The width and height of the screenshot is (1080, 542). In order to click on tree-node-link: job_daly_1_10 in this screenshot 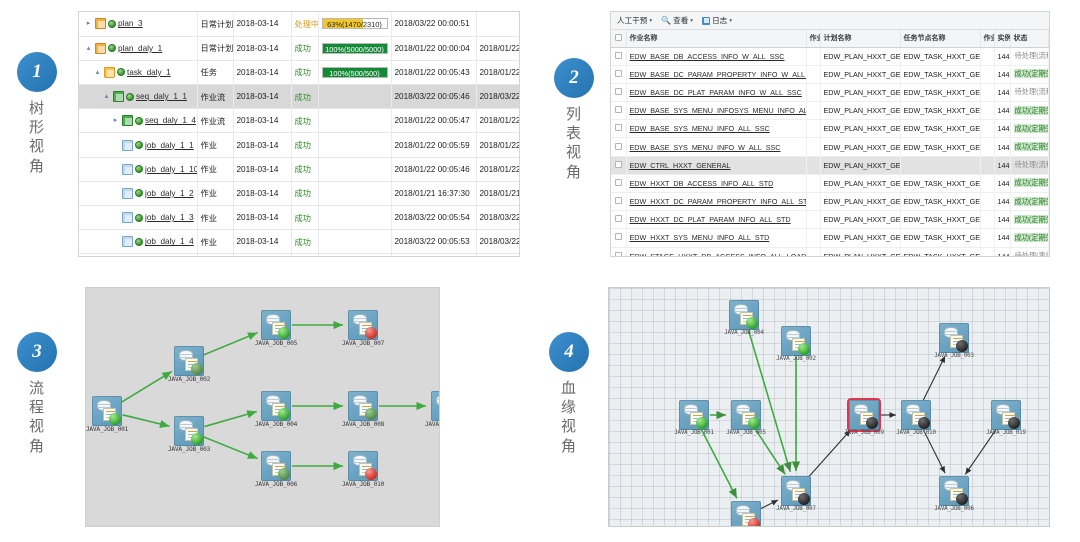, I will do `click(171, 169)`.